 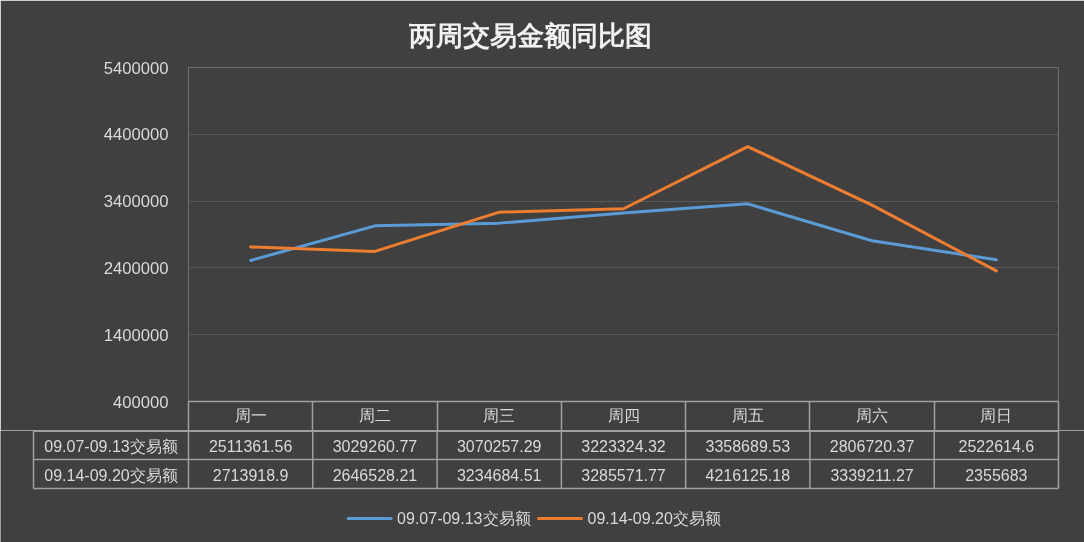 What do you see at coordinates (654, 518) in the screenshot?
I see `legend-label: 09.14-09.20交易额` at bounding box center [654, 518].